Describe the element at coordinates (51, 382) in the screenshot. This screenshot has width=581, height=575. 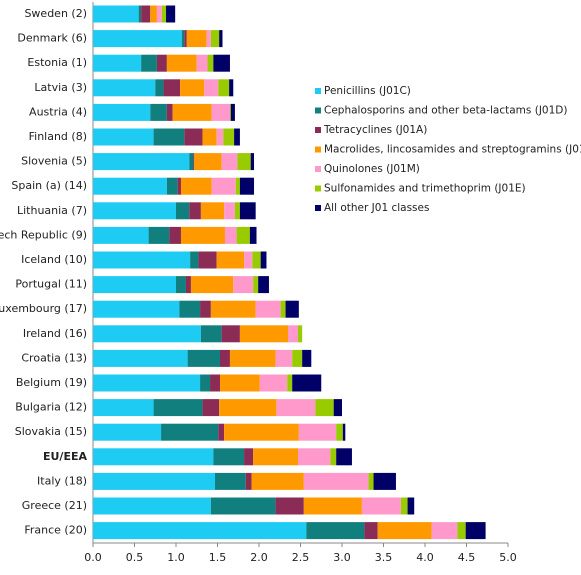
I see `y-tick-label: Belgium (19)` at that location.